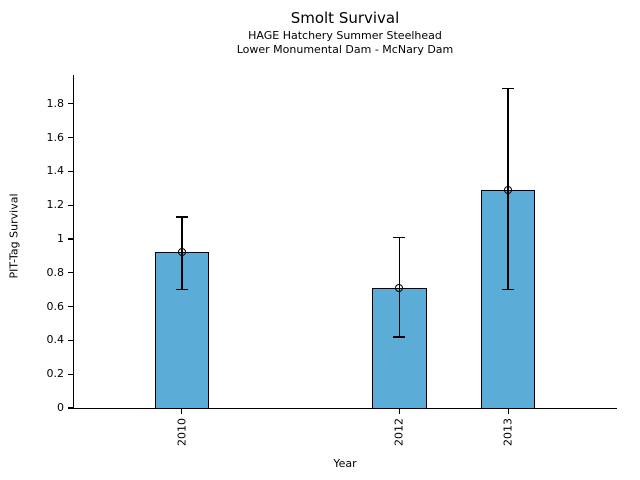  What do you see at coordinates (508, 432) in the screenshot?
I see `x-tick-label-2013: 2013` at bounding box center [508, 432].